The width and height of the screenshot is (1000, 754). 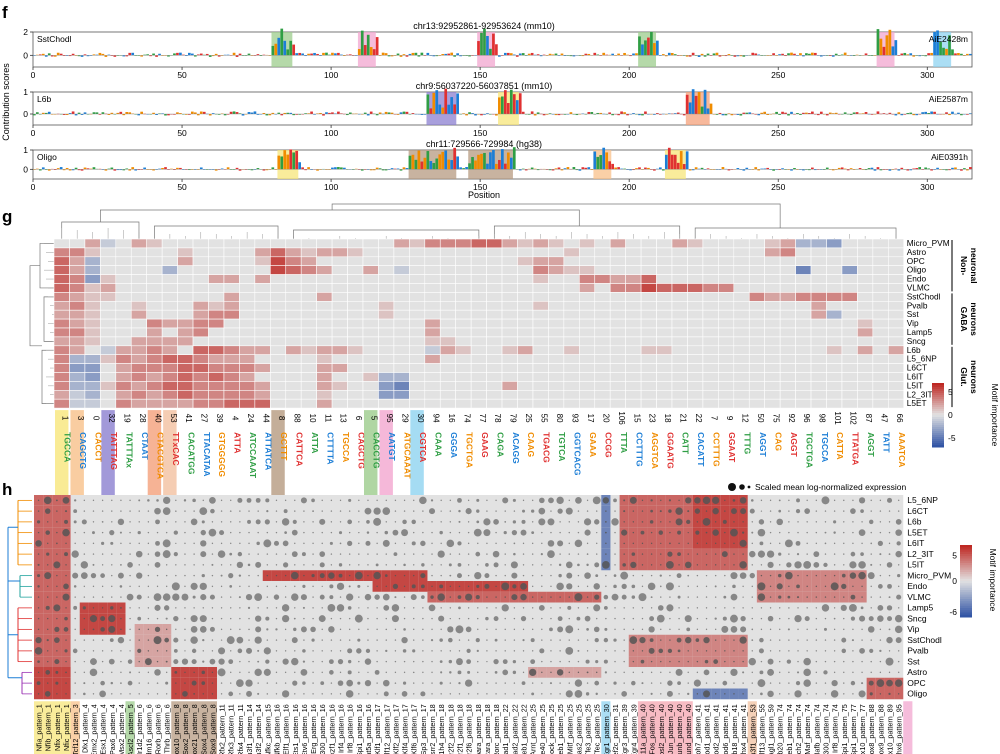 I want to click on group-label: neurons, so click(x=974, y=377).